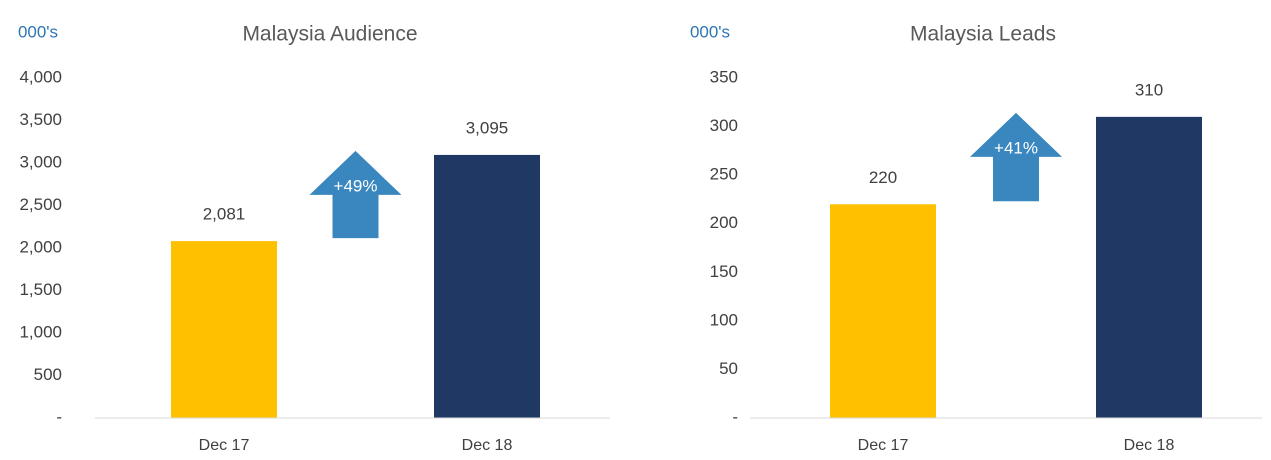 The height and width of the screenshot is (460, 1271). Describe the element at coordinates (883, 177) in the screenshot. I see `value-label: 220` at that location.